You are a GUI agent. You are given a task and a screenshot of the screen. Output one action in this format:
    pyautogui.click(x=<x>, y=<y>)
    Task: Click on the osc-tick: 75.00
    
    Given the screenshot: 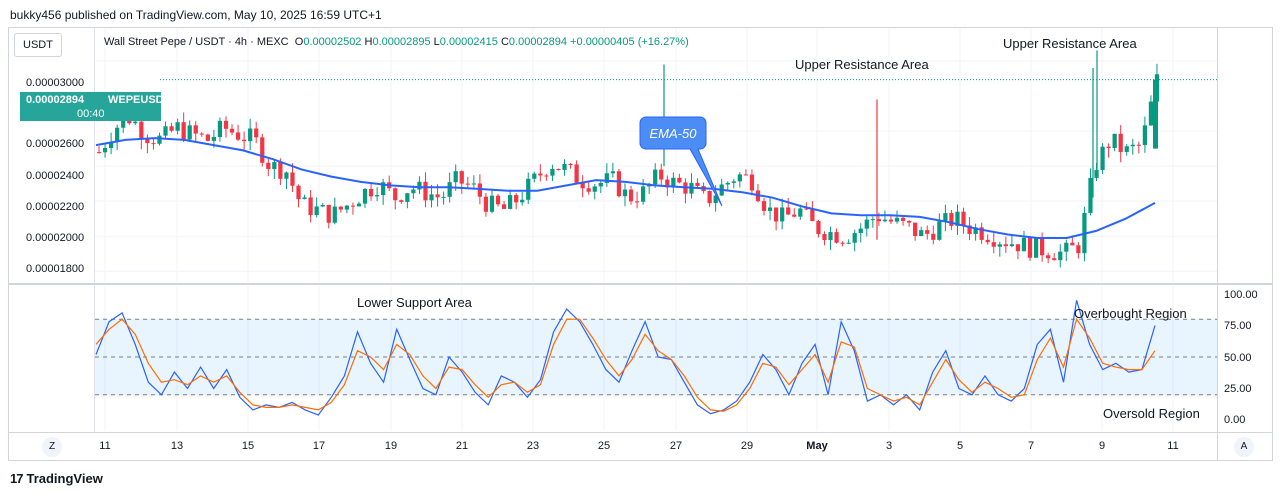 What is the action you would take?
    pyautogui.click(x=1238, y=326)
    